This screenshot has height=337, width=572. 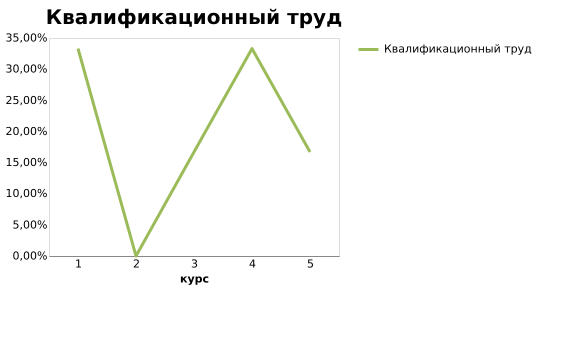 I want to click on y-tick-label: 20,00%, so click(x=27, y=131).